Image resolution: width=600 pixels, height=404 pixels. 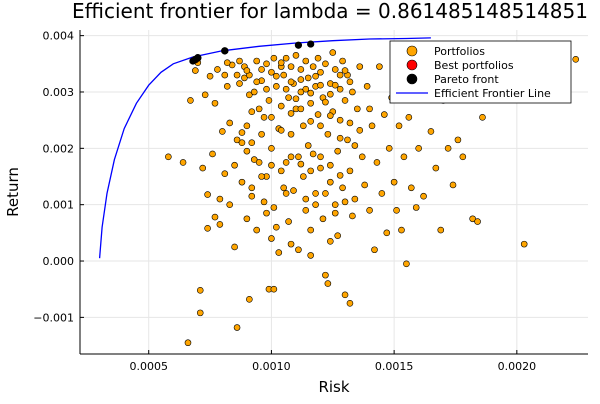 What do you see at coordinates (59, 36) in the screenshot?
I see `y-tick-label: 0.004` at bounding box center [59, 36].